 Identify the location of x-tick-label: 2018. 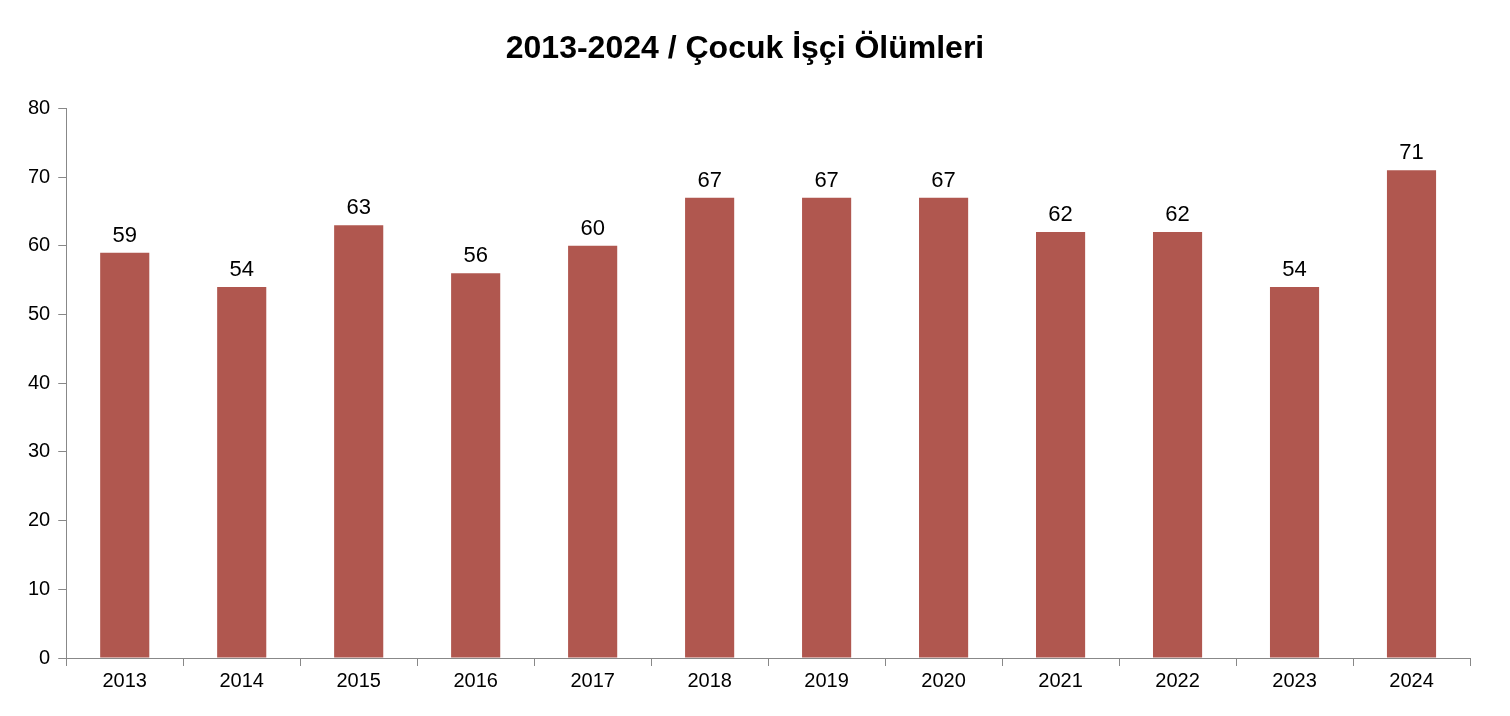
(709, 679).